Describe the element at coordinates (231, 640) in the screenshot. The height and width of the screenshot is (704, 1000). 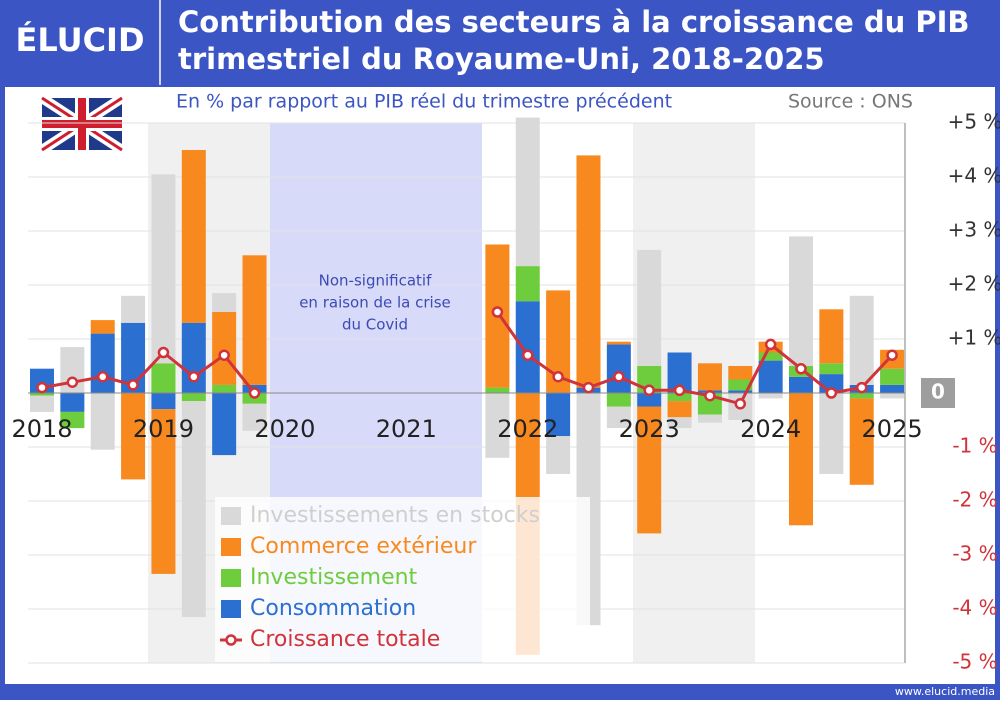
I see `legend-point` at that location.